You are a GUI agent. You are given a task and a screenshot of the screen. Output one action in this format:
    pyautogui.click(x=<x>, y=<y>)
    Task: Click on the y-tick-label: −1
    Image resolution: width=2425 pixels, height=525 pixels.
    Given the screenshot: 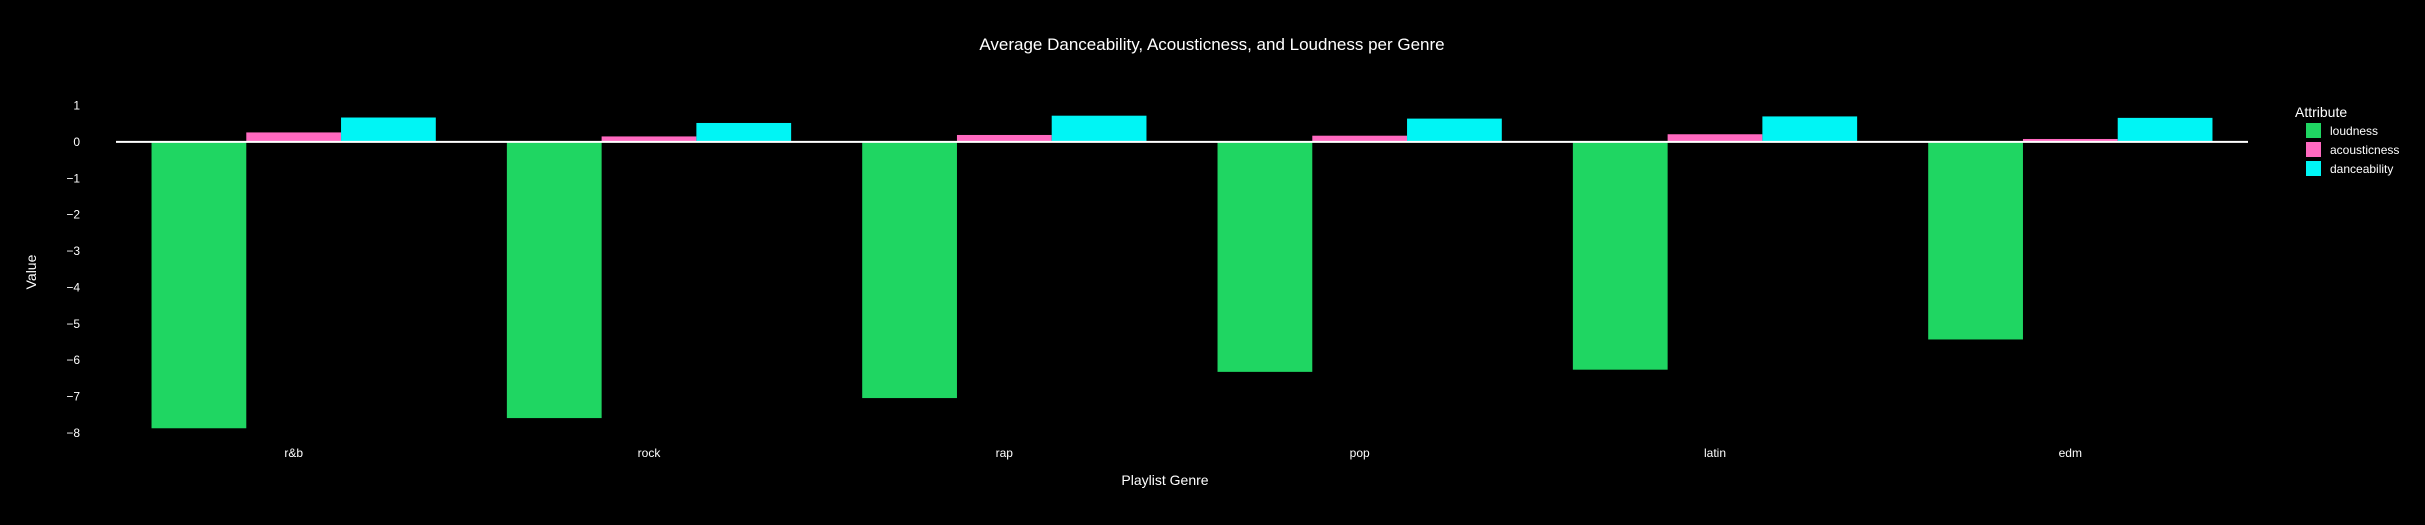 What is the action you would take?
    pyautogui.click(x=73, y=178)
    